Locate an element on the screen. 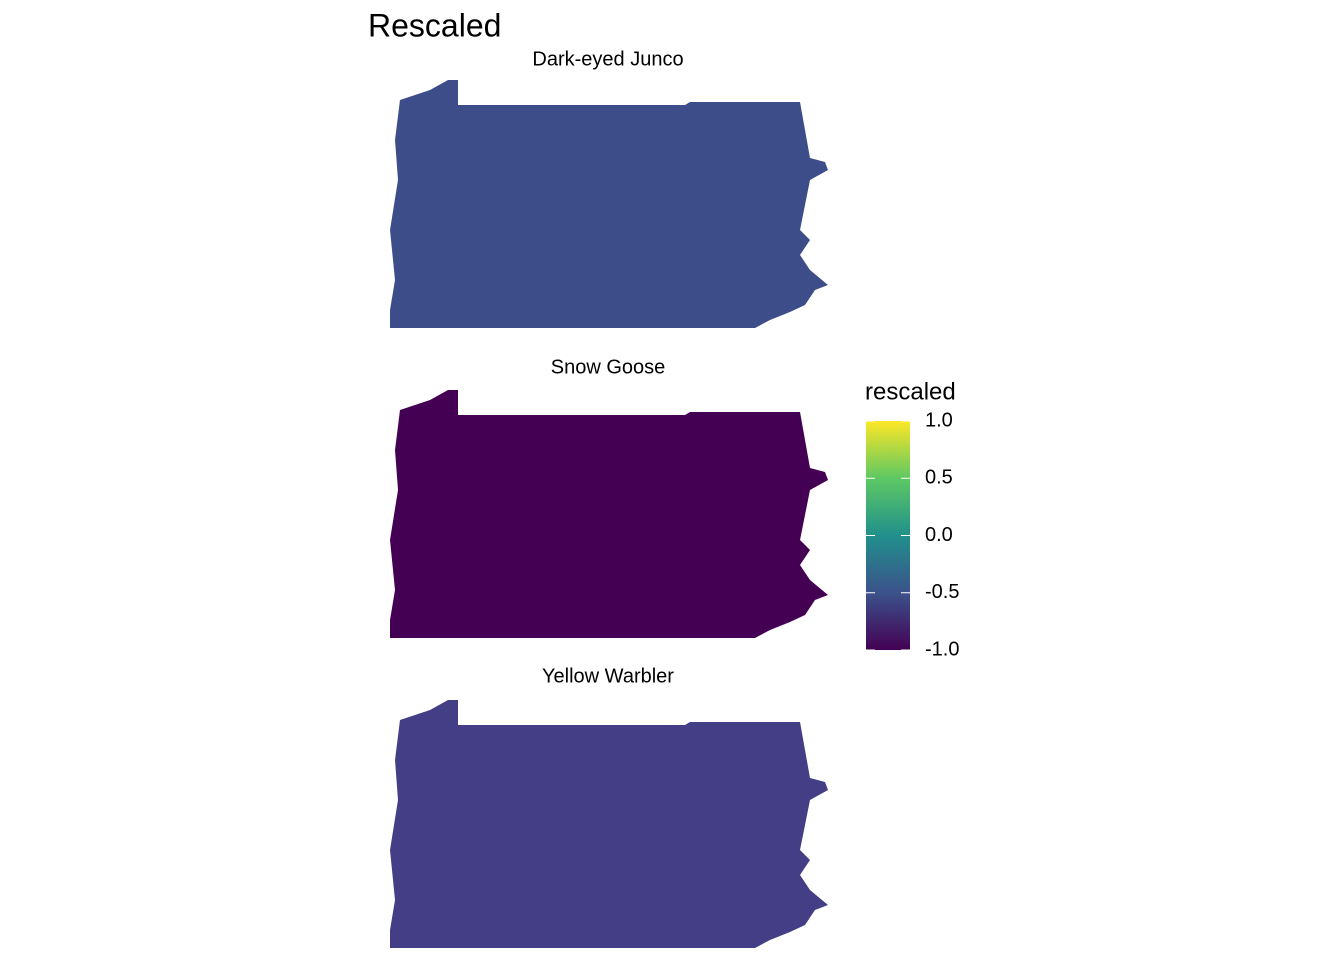  legend-tick-label: 0.0 is located at coordinates (939, 535).